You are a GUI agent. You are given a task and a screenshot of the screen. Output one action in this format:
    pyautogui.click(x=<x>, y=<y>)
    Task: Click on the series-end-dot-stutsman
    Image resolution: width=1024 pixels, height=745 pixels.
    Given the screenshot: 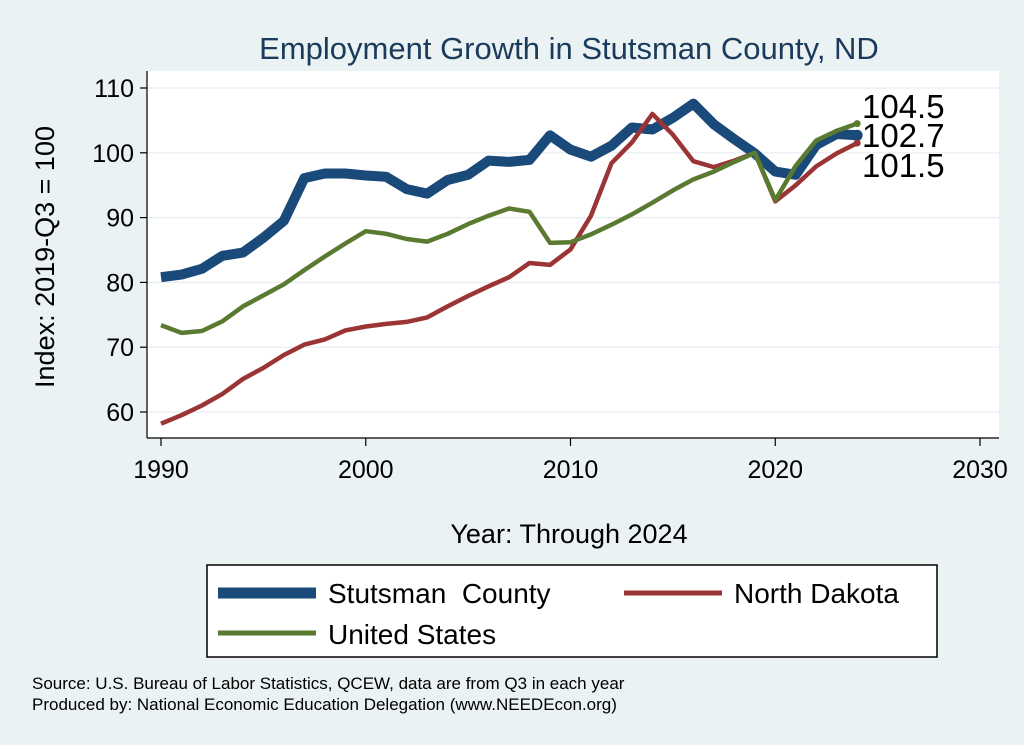 What is the action you would take?
    pyautogui.click(x=857, y=135)
    